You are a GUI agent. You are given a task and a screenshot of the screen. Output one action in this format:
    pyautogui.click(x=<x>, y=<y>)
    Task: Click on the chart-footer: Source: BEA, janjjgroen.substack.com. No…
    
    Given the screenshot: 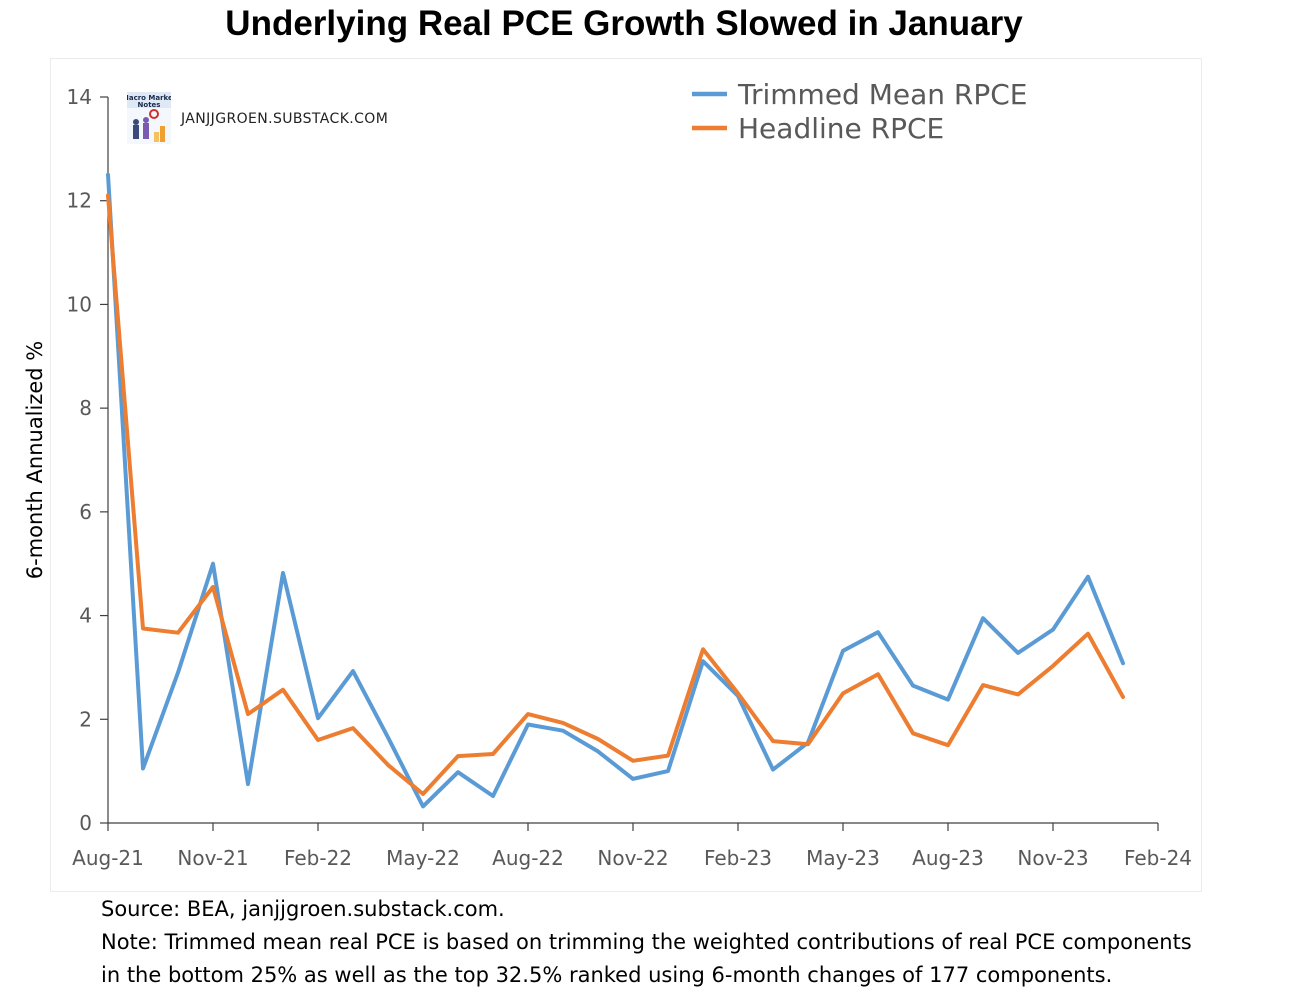 What is the action you would take?
    pyautogui.click(x=646, y=942)
    